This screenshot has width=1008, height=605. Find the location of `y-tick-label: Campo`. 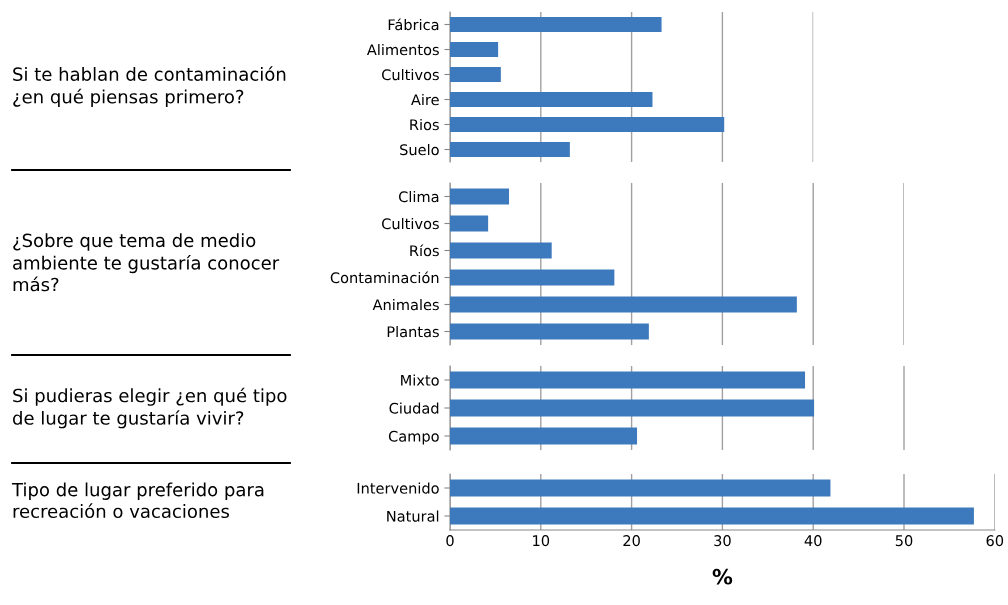

y-tick-label: Campo is located at coordinates (413, 437).